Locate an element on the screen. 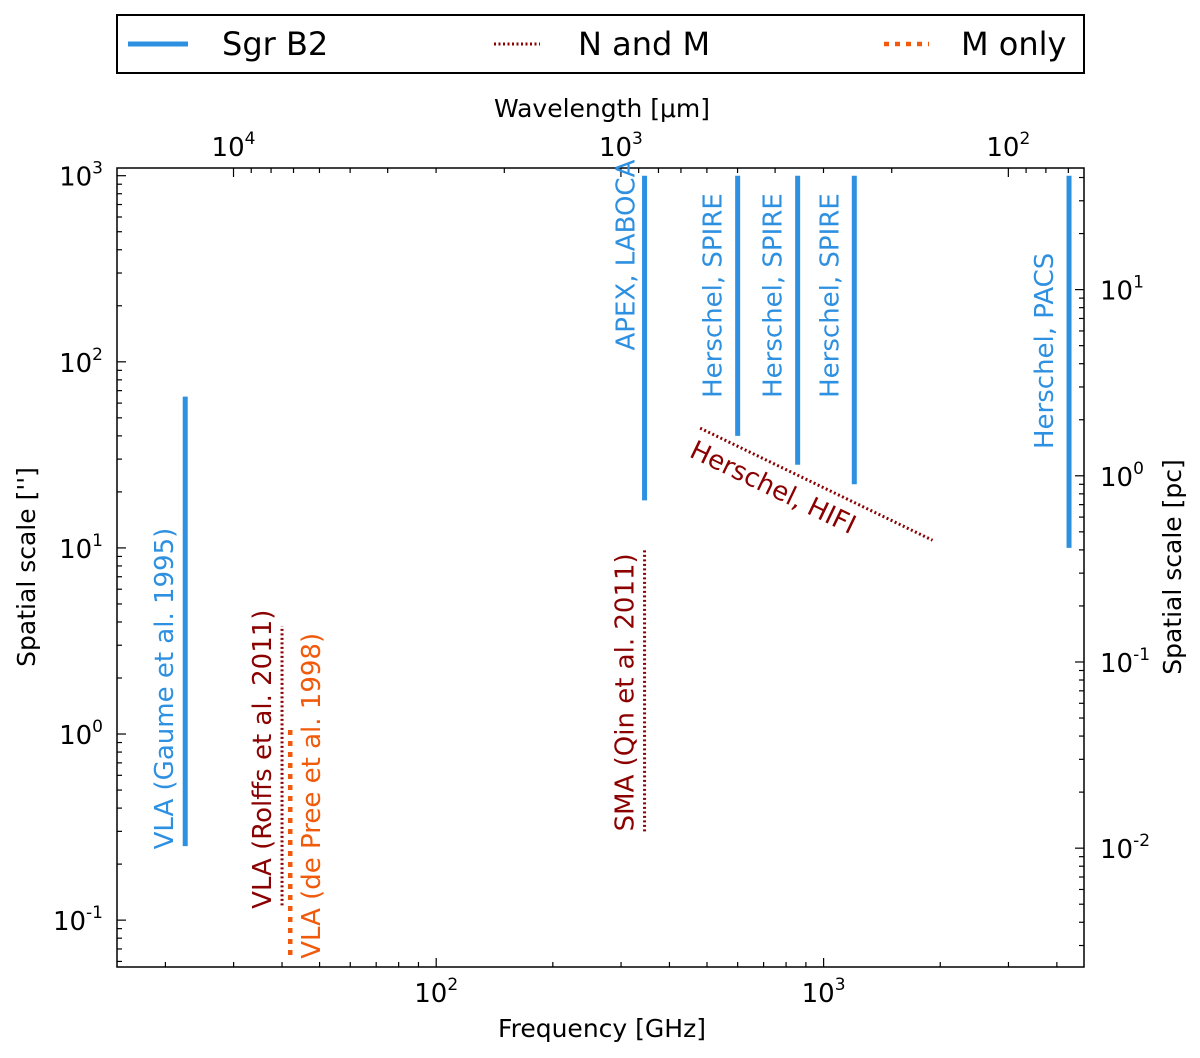 The height and width of the screenshot is (1058, 1200). x2-axis-title: Wavelength [μm] is located at coordinates (602, 108).